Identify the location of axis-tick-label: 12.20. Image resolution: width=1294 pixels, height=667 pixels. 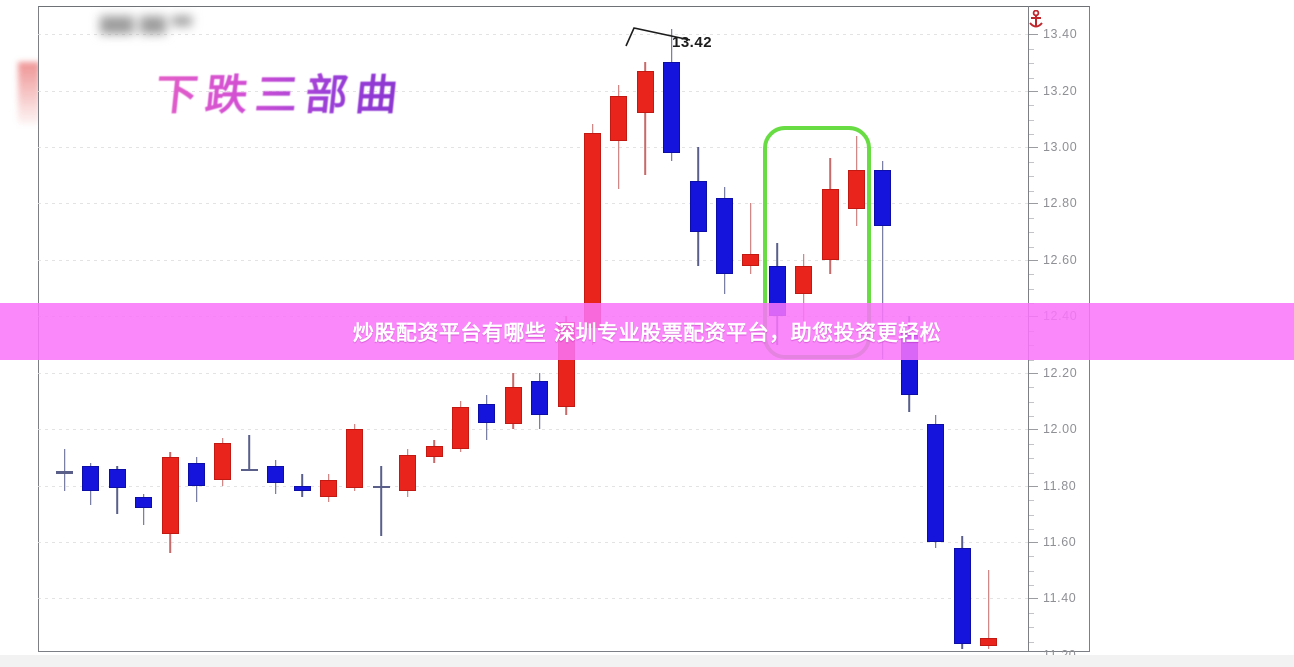
(1060, 372).